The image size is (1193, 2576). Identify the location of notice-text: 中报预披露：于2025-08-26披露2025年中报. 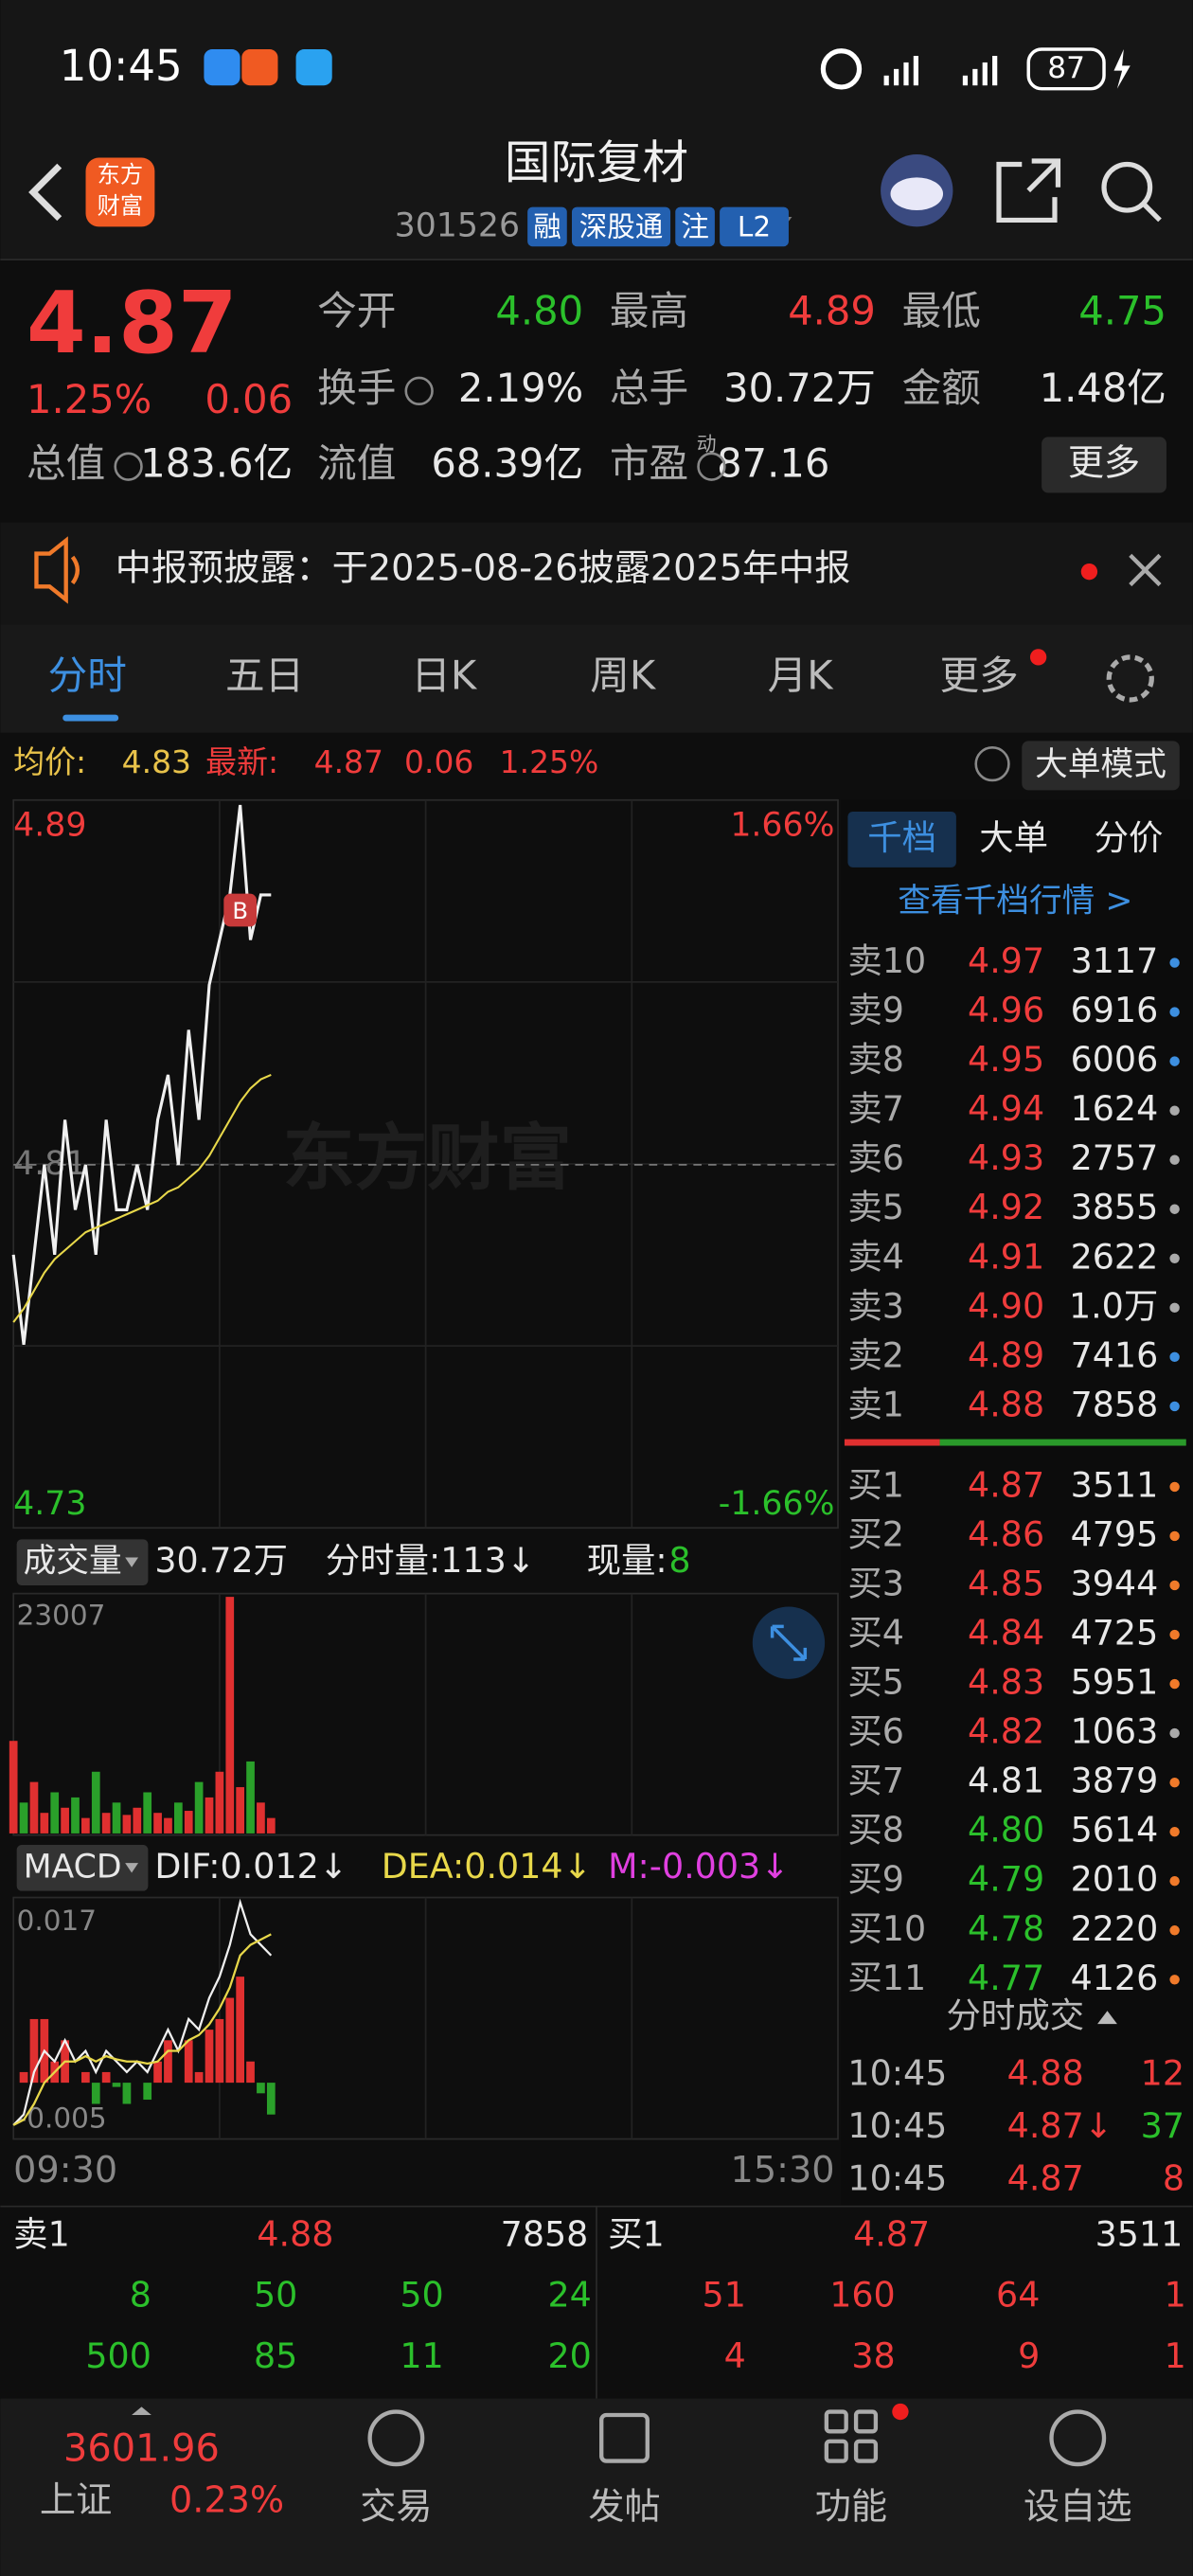
(483, 567).